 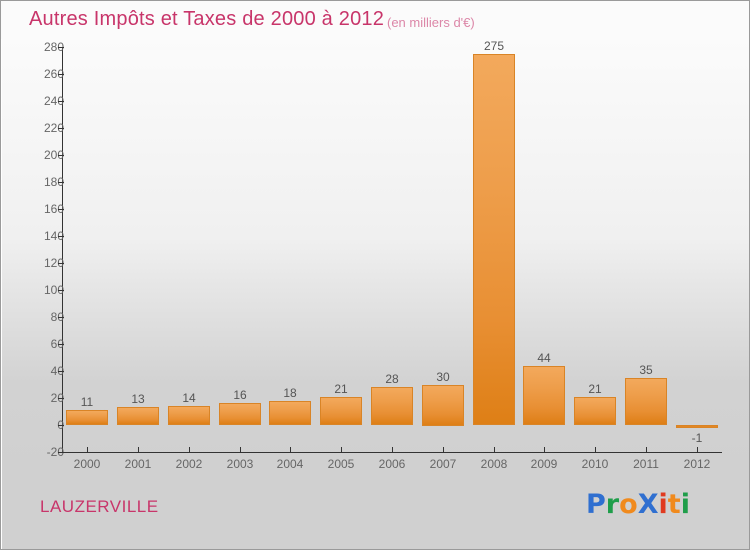 I want to click on y-axis-tick: 0, so click(x=33, y=425).